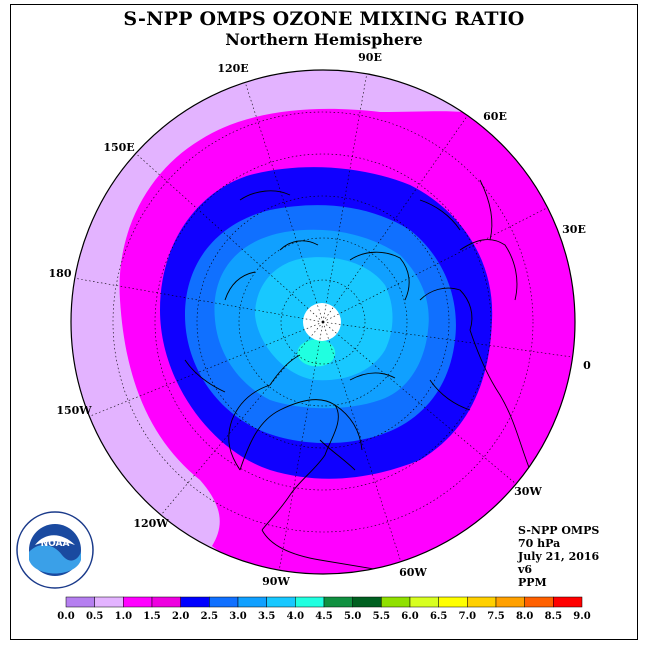 The image size is (648, 648). I want to click on colorbar-tick-label: 0.0, so click(65, 616).